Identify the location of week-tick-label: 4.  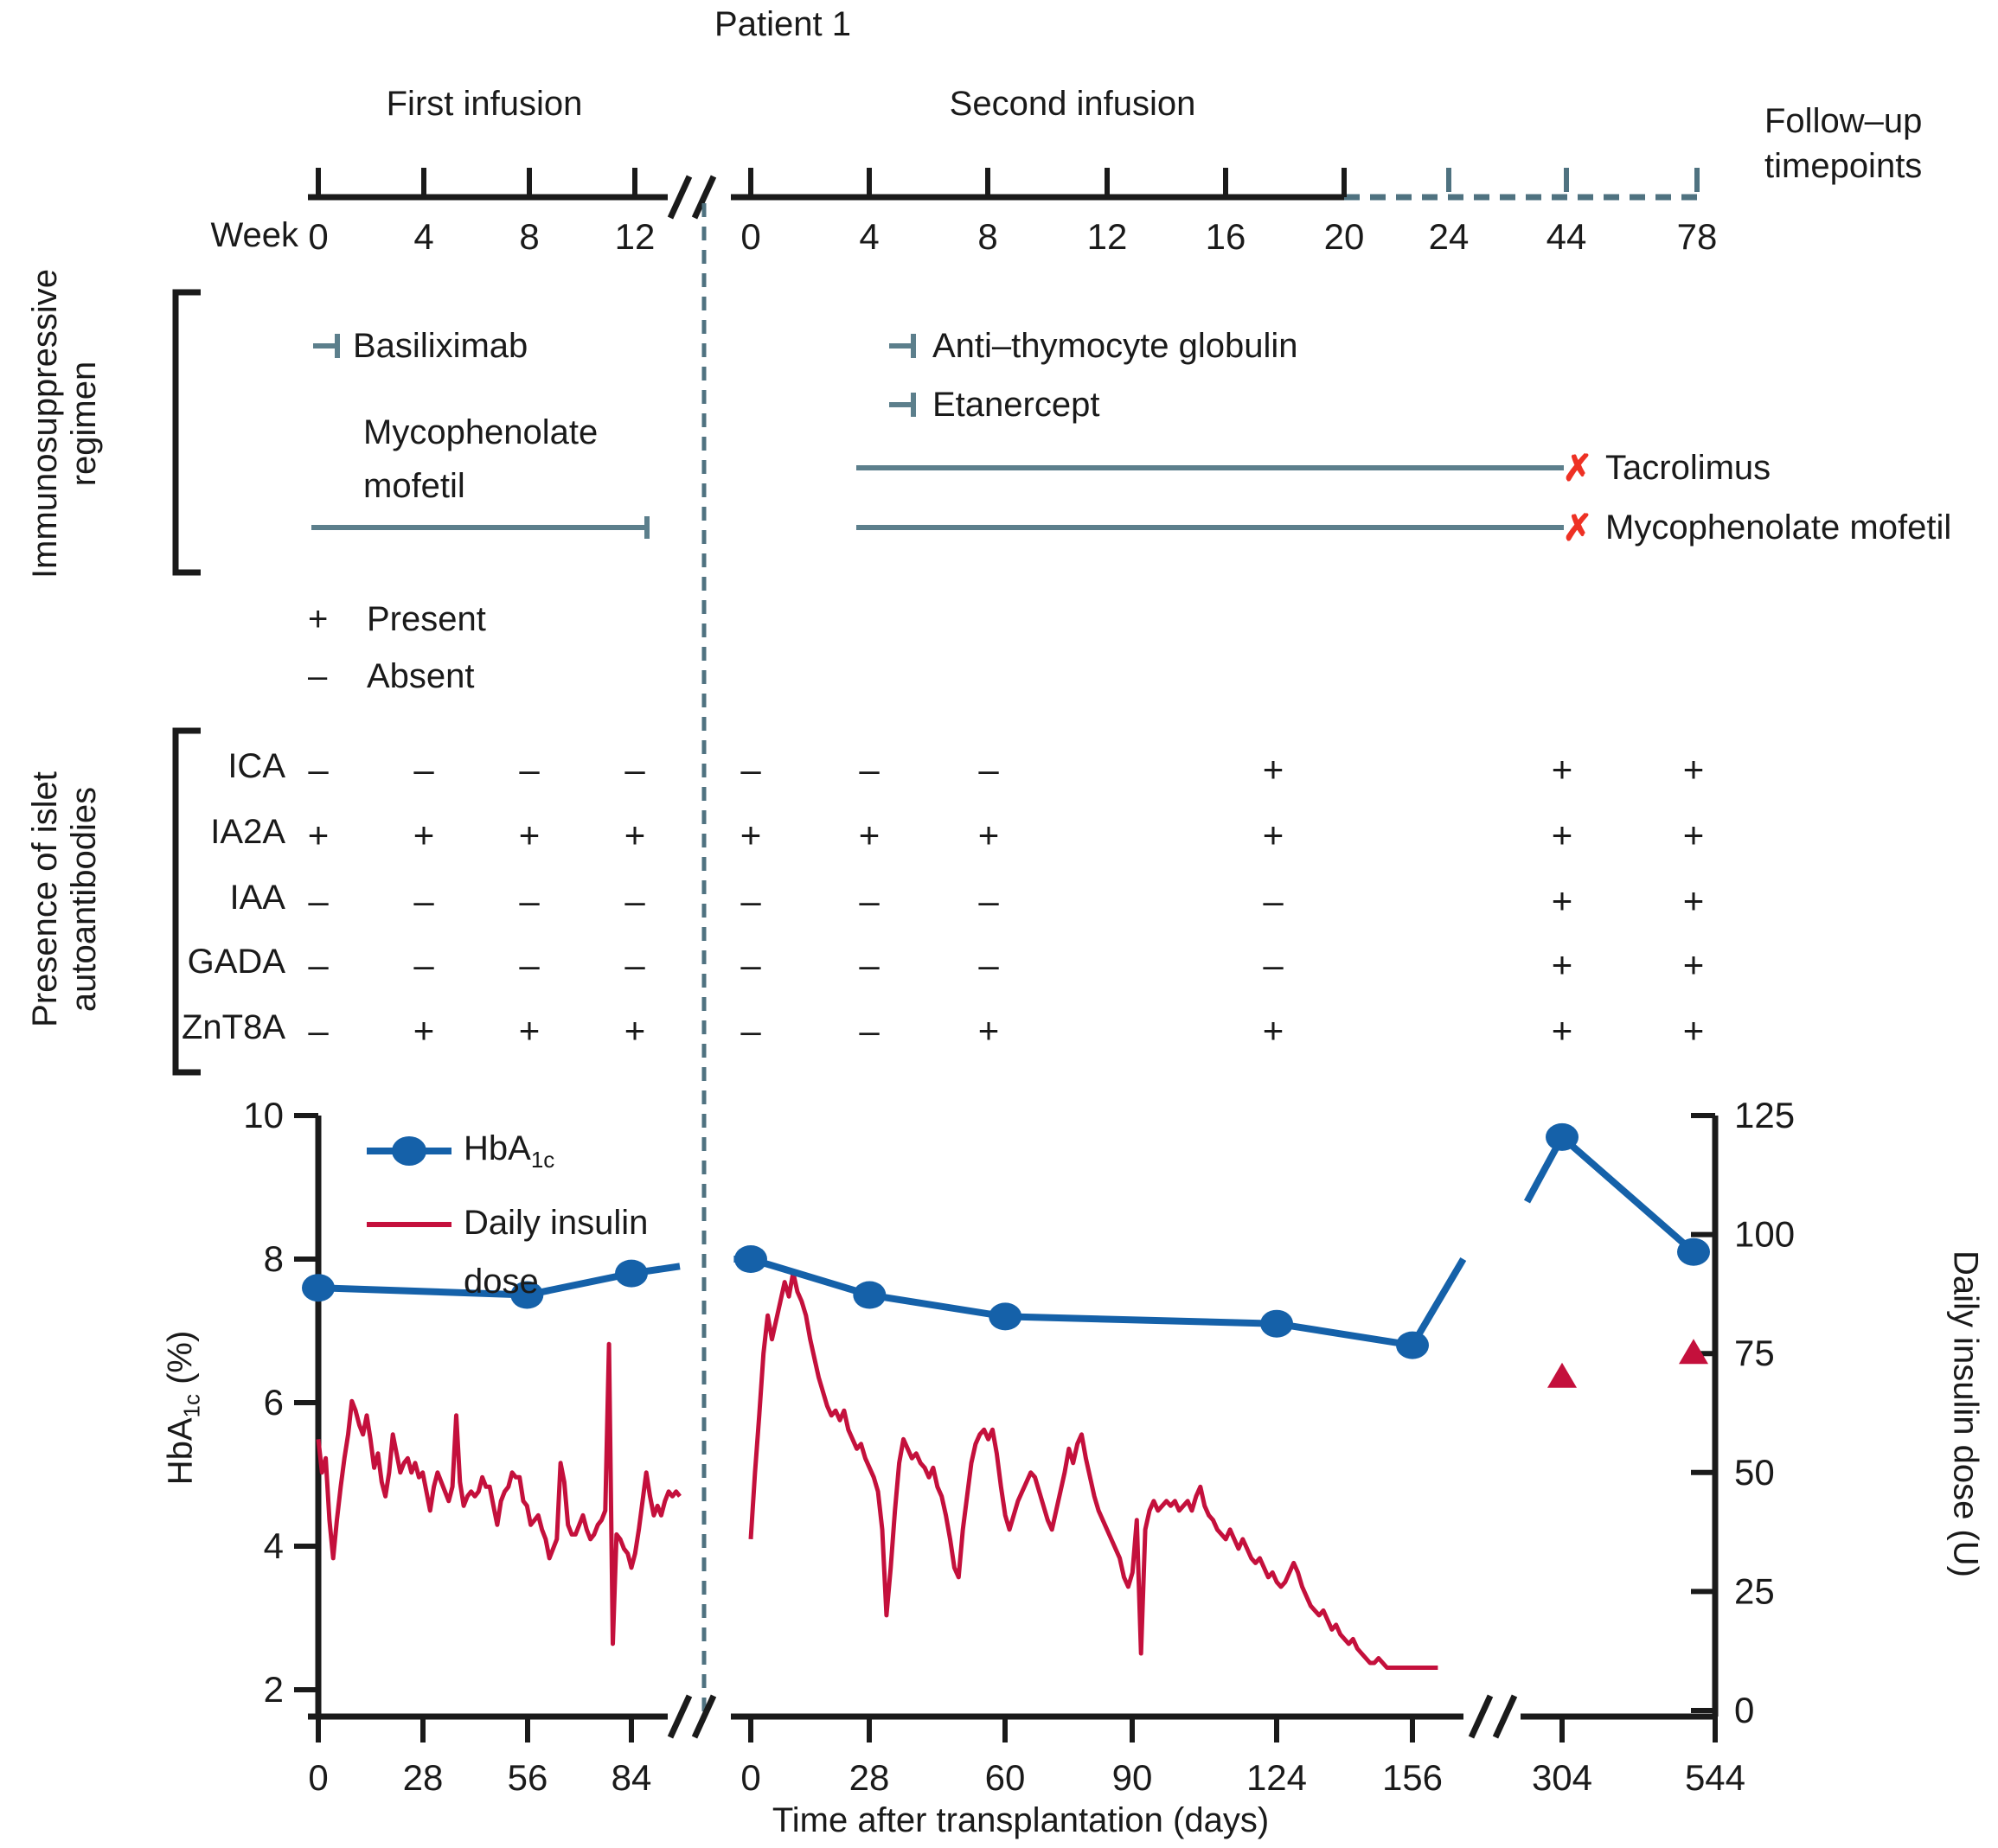
(869, 236).